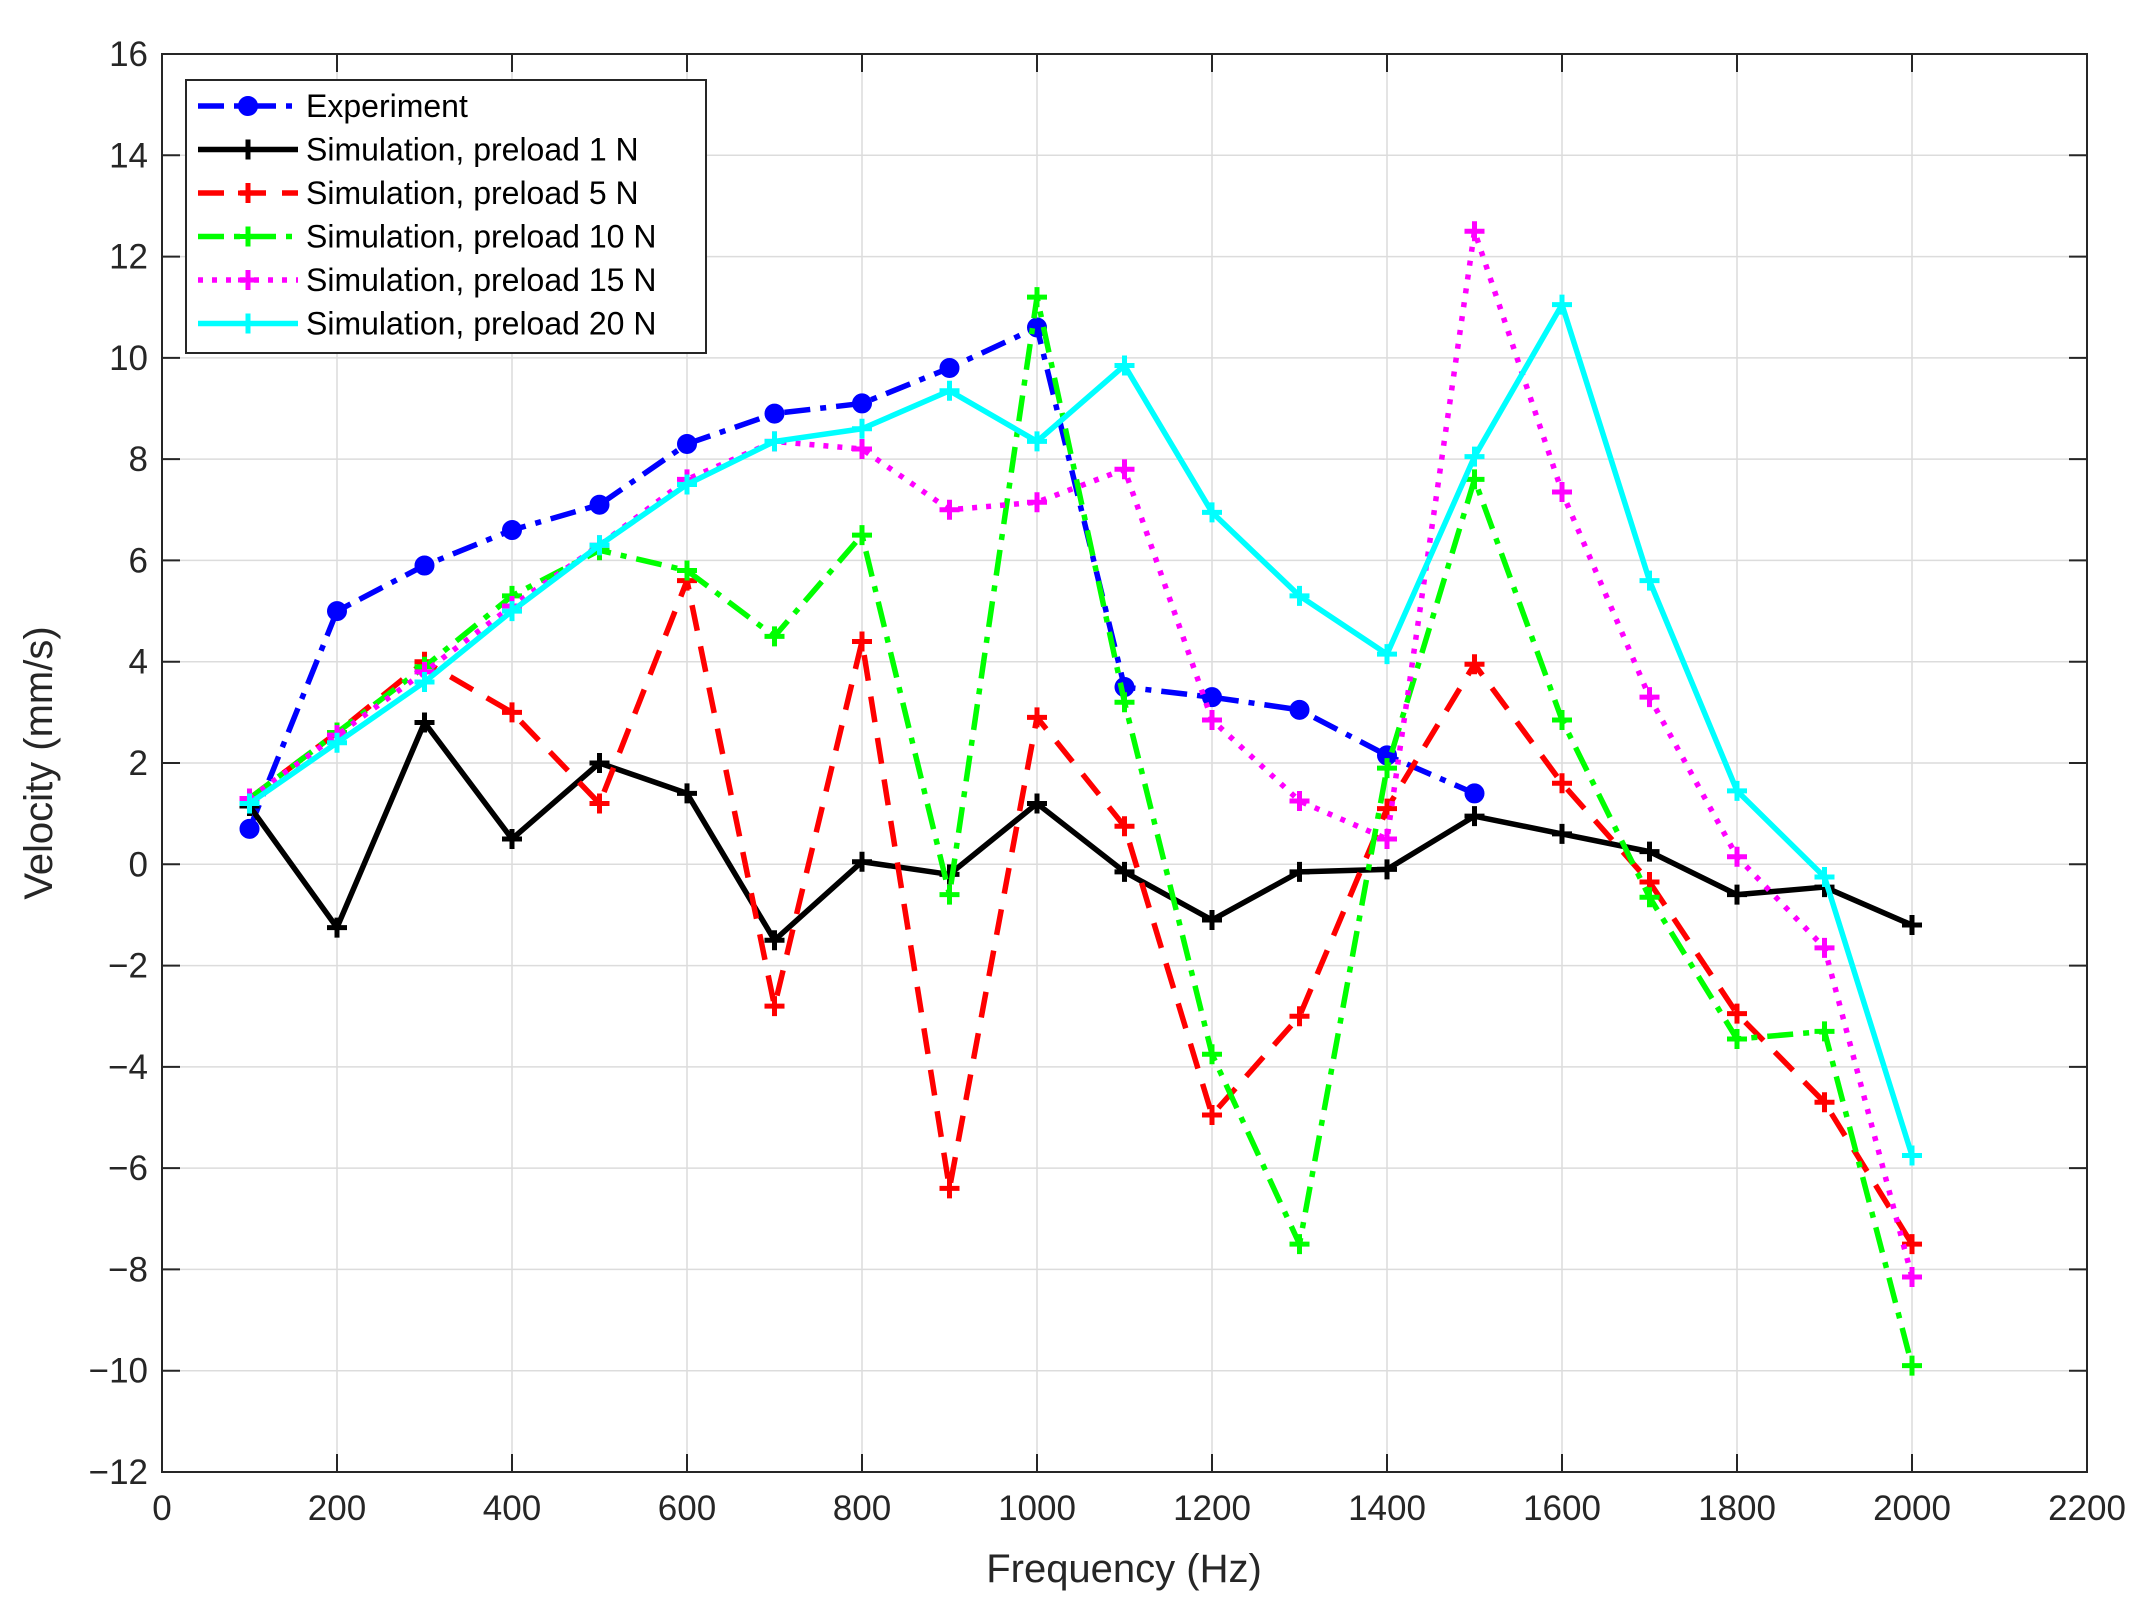 Image resolution: width=2146 pixels, height=1615 pixels. I want to click on y-tick-label: 16, so click(128, 54).